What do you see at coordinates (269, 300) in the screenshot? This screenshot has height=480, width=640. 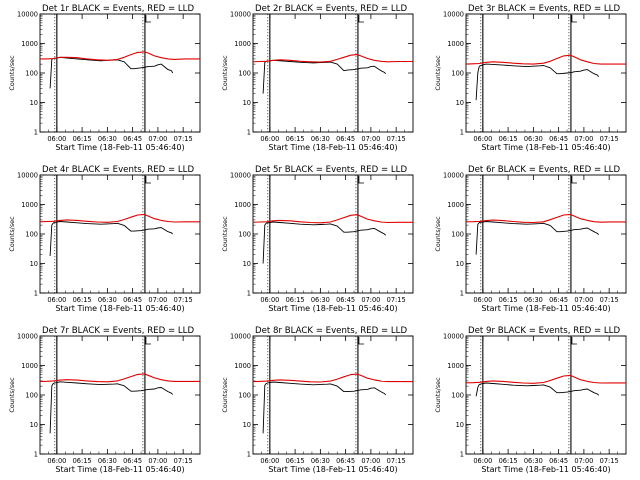 I see `x-tick-label: 06:00` at bounding box center [269, 300].